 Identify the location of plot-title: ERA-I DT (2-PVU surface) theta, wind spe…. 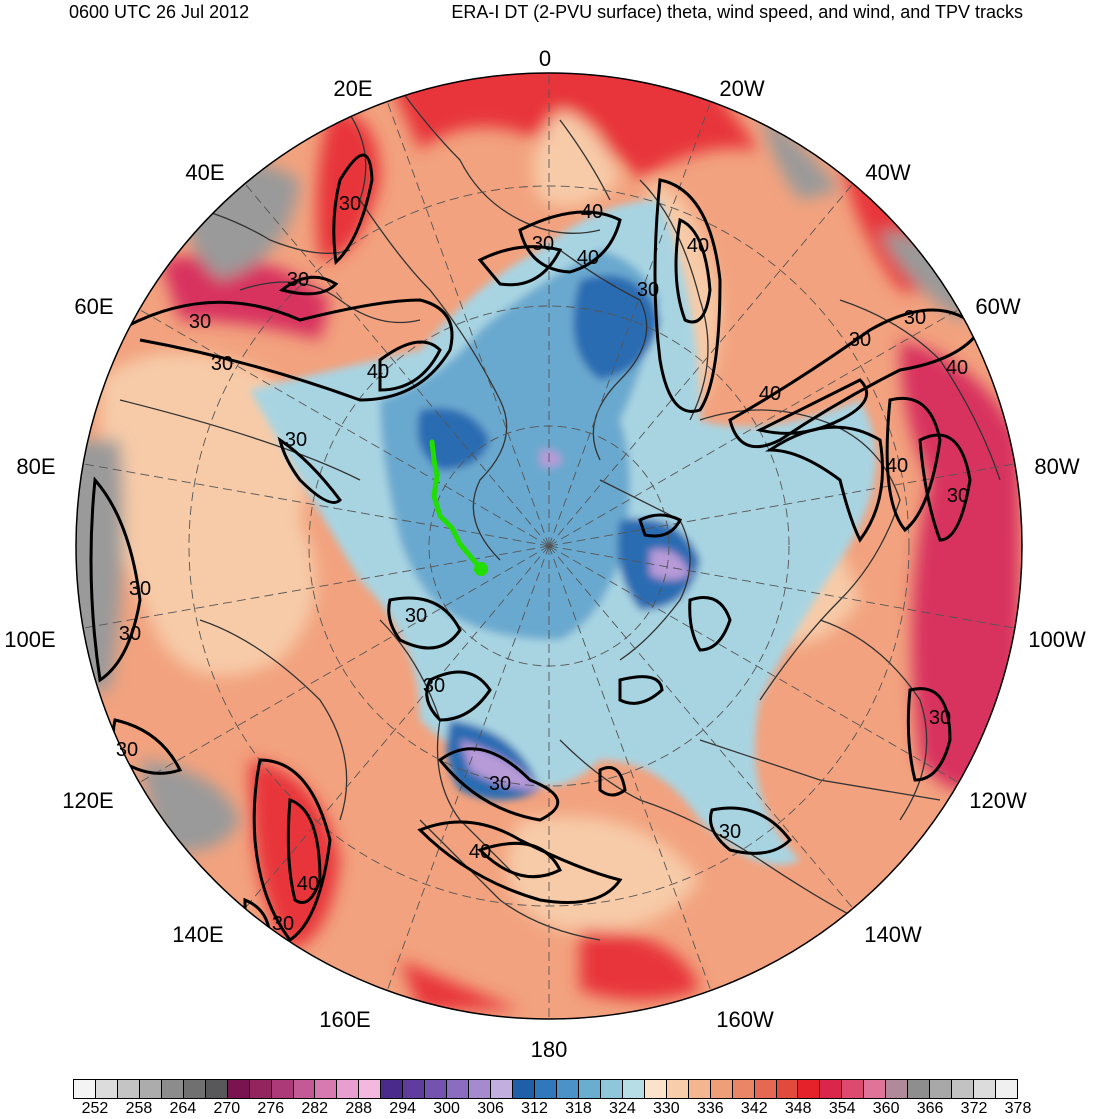
(737, 12).